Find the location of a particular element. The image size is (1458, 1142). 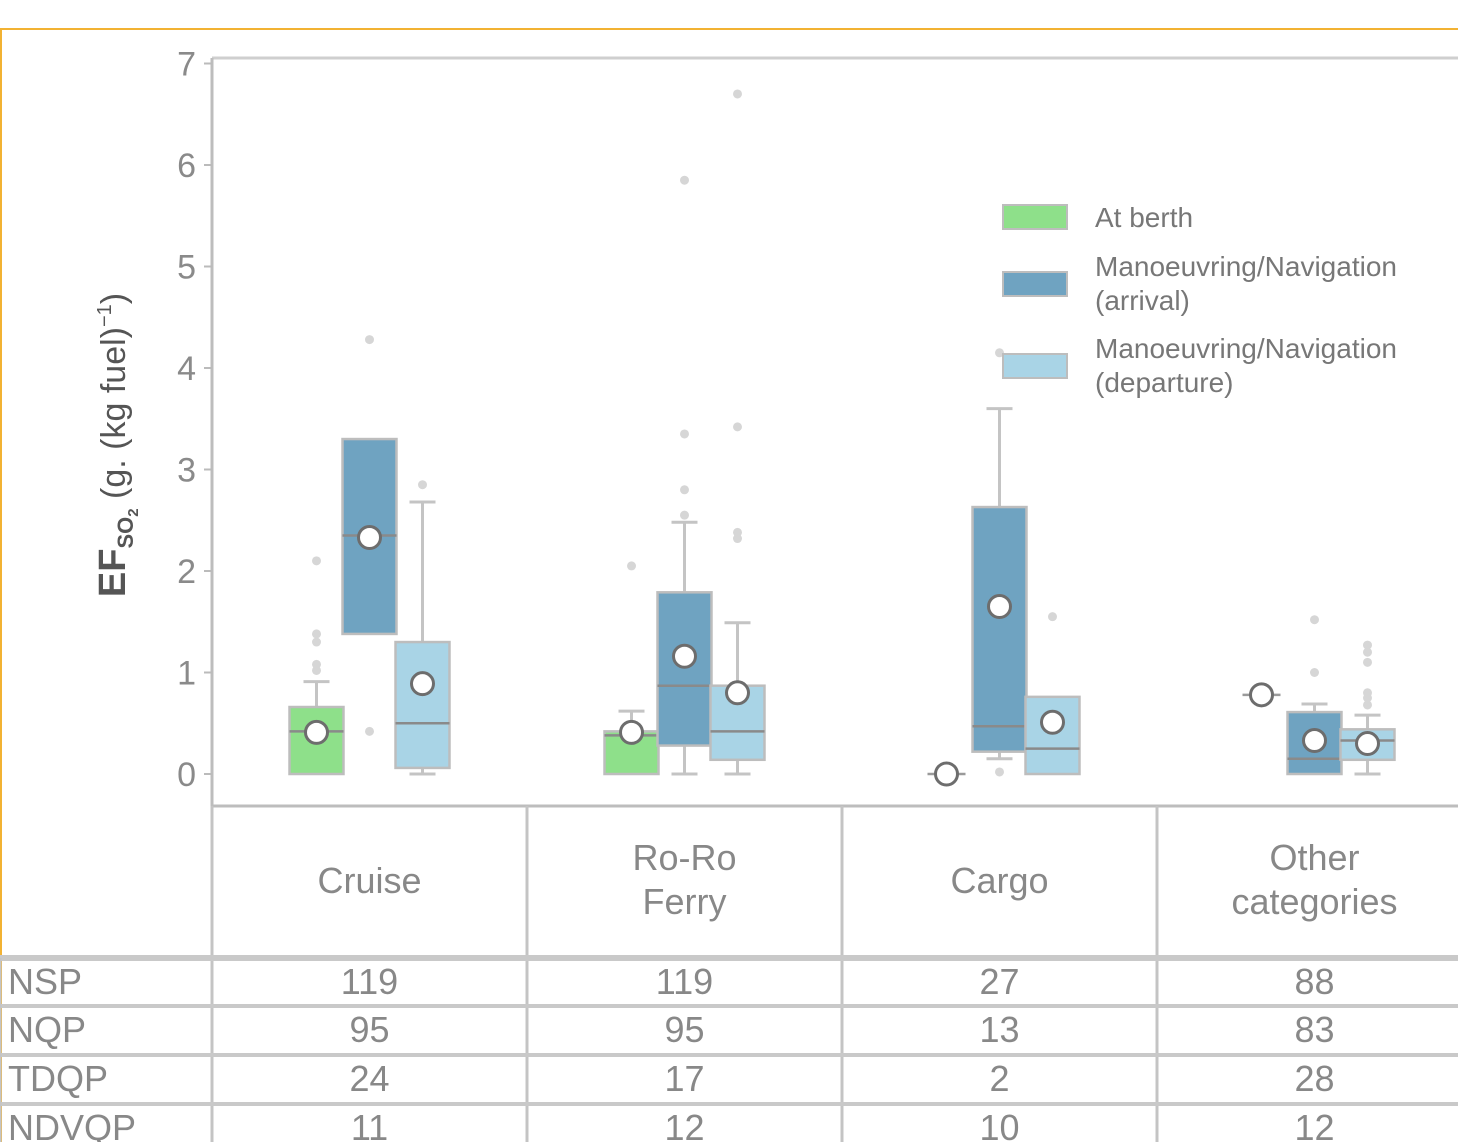

y-axis-label-rest: (g. (kg fuel) is located at coordinates (114, 417).